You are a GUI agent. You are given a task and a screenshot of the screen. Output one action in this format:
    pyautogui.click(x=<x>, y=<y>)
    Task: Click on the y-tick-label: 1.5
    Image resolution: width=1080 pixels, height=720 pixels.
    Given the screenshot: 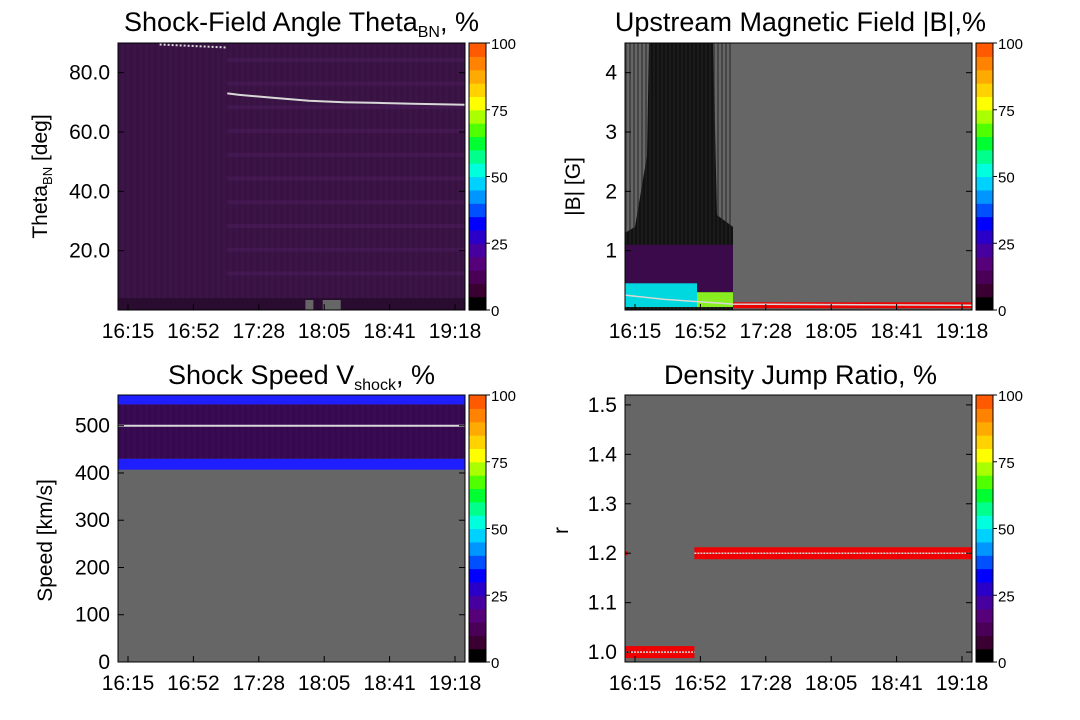 What is the action you would take?
    pyautogui.click(x=602, y=405)
    